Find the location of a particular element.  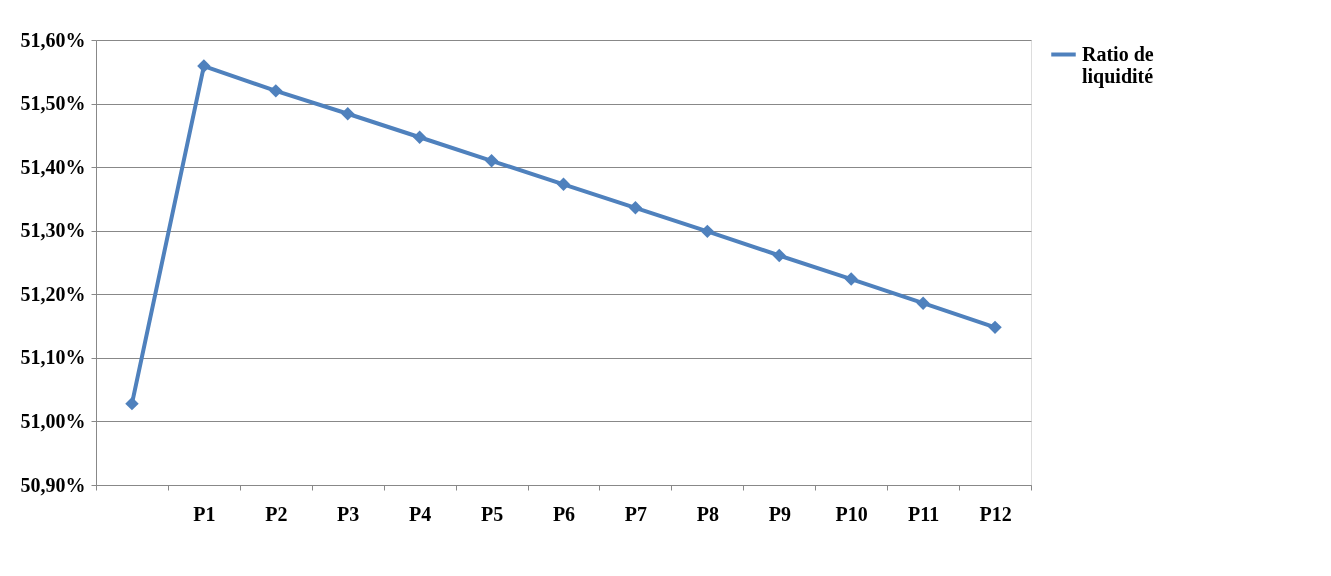

y-tick-label: 51,00% is located at coordinates (53, 420).